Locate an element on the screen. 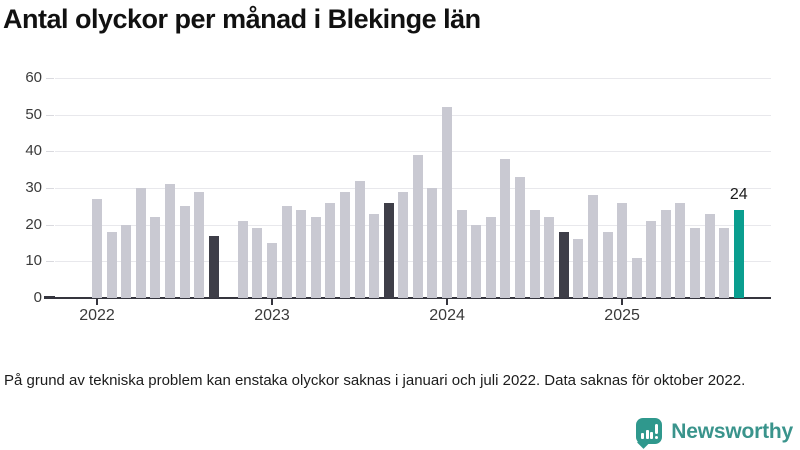 The width and height of the screenshot is (800, 450). y-axis-label: 20 is located at coordinates (33, 224).